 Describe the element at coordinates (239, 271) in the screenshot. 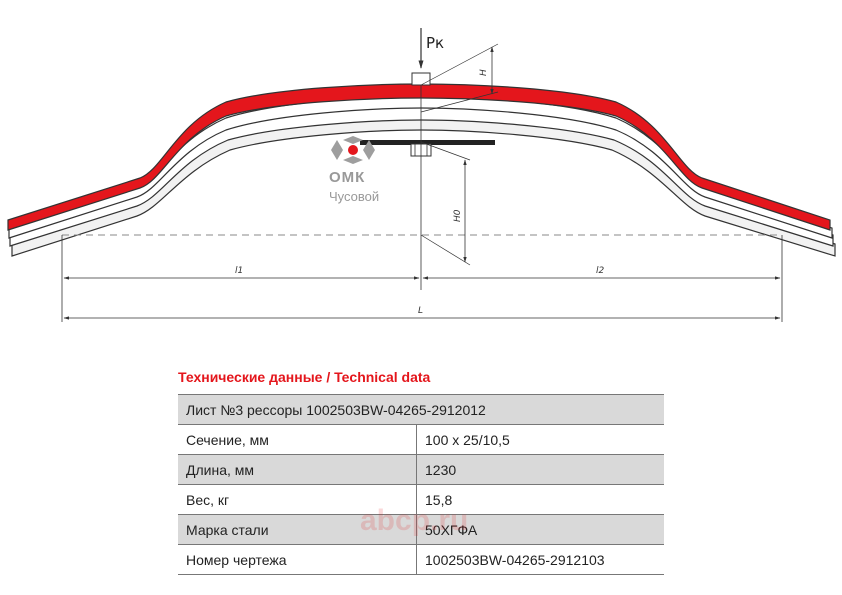

I see `dim-l1-label: l1` at that location.